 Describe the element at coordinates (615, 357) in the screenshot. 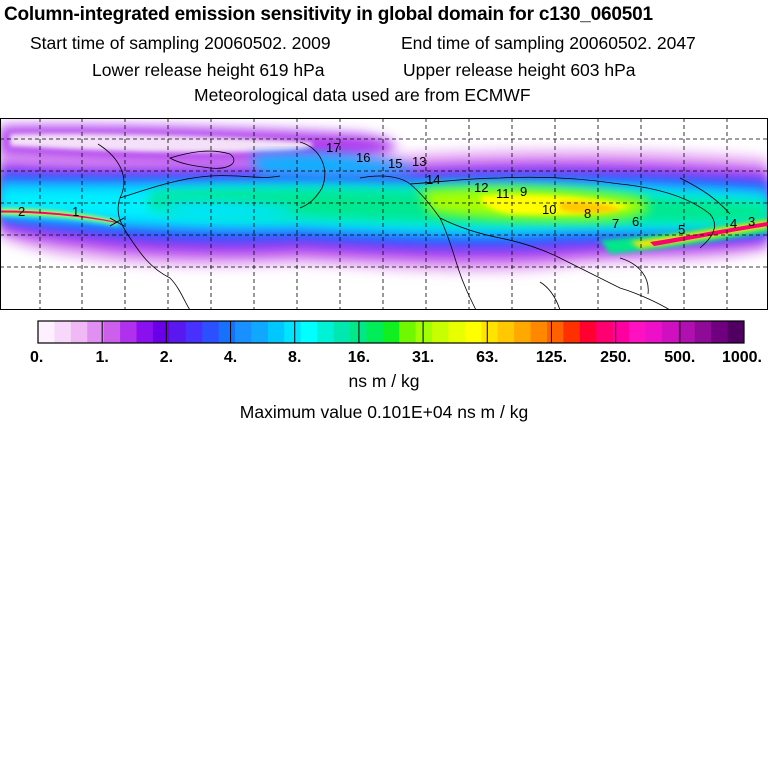

I see `colorbar-tick-label: 250.` at that location.